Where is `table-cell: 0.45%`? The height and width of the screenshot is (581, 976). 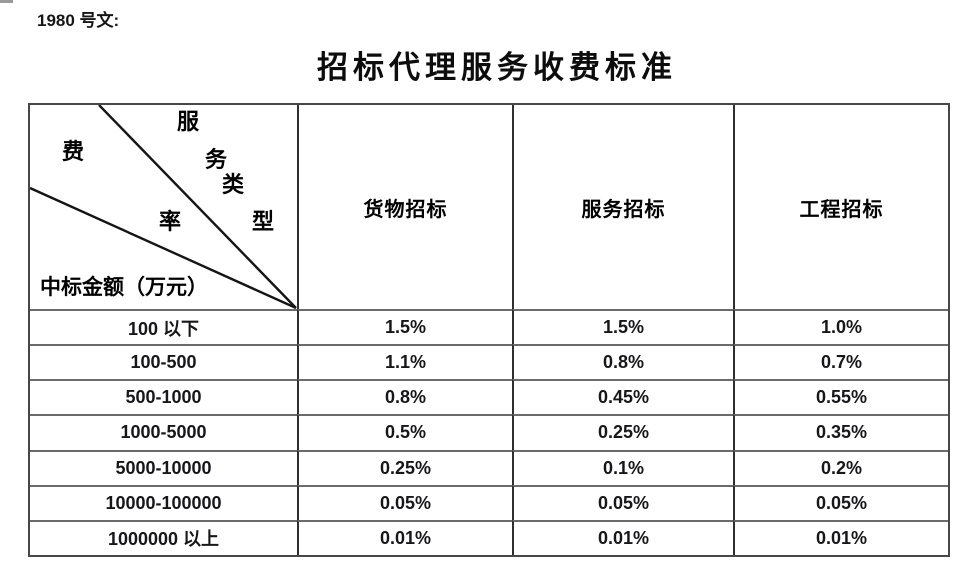
table-cell: 0.45% is located at coordinates (622, 397).